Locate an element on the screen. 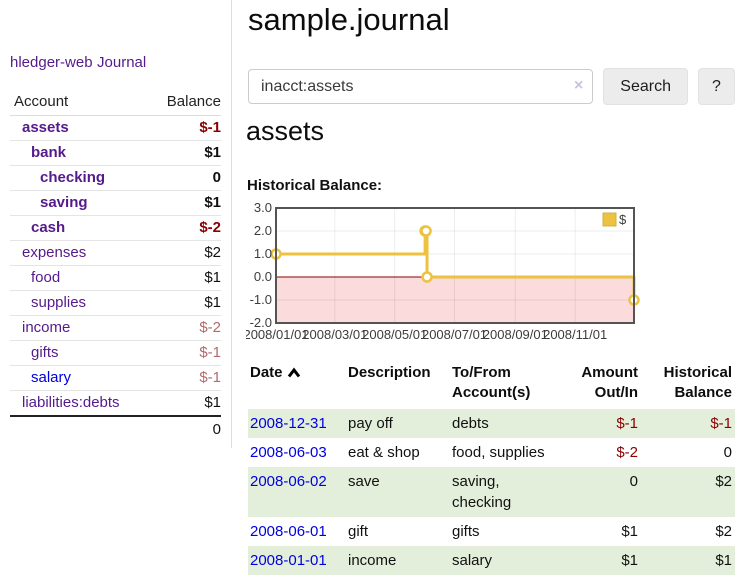 The height and width of the screenshot is (582, 742). account-link-assets: assets is located at coordinates (45, 127).